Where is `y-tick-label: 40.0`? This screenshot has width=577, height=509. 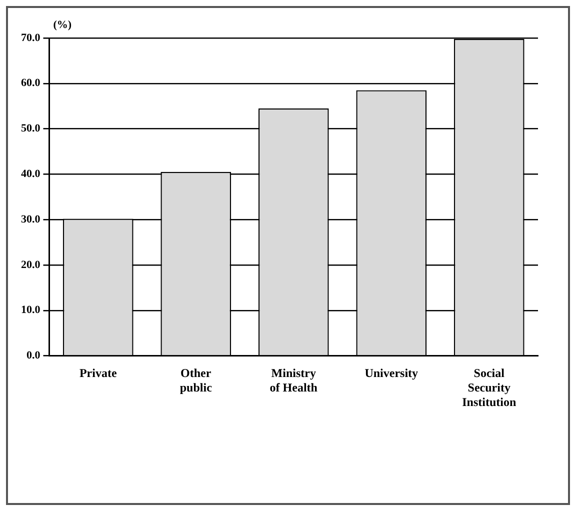 y-tick-label: 40.0 is located at coordinates (31, 174).